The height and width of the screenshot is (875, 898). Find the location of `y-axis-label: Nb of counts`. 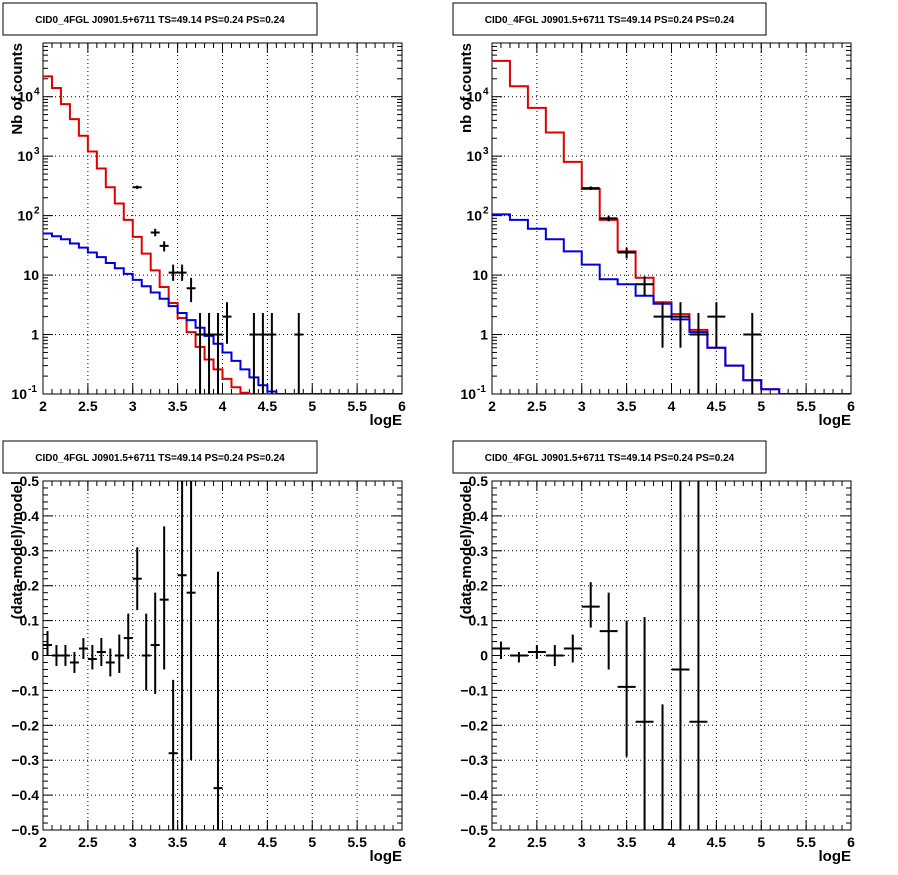

y-axis-label: Nb of counts is located at coordinates (17, 89).